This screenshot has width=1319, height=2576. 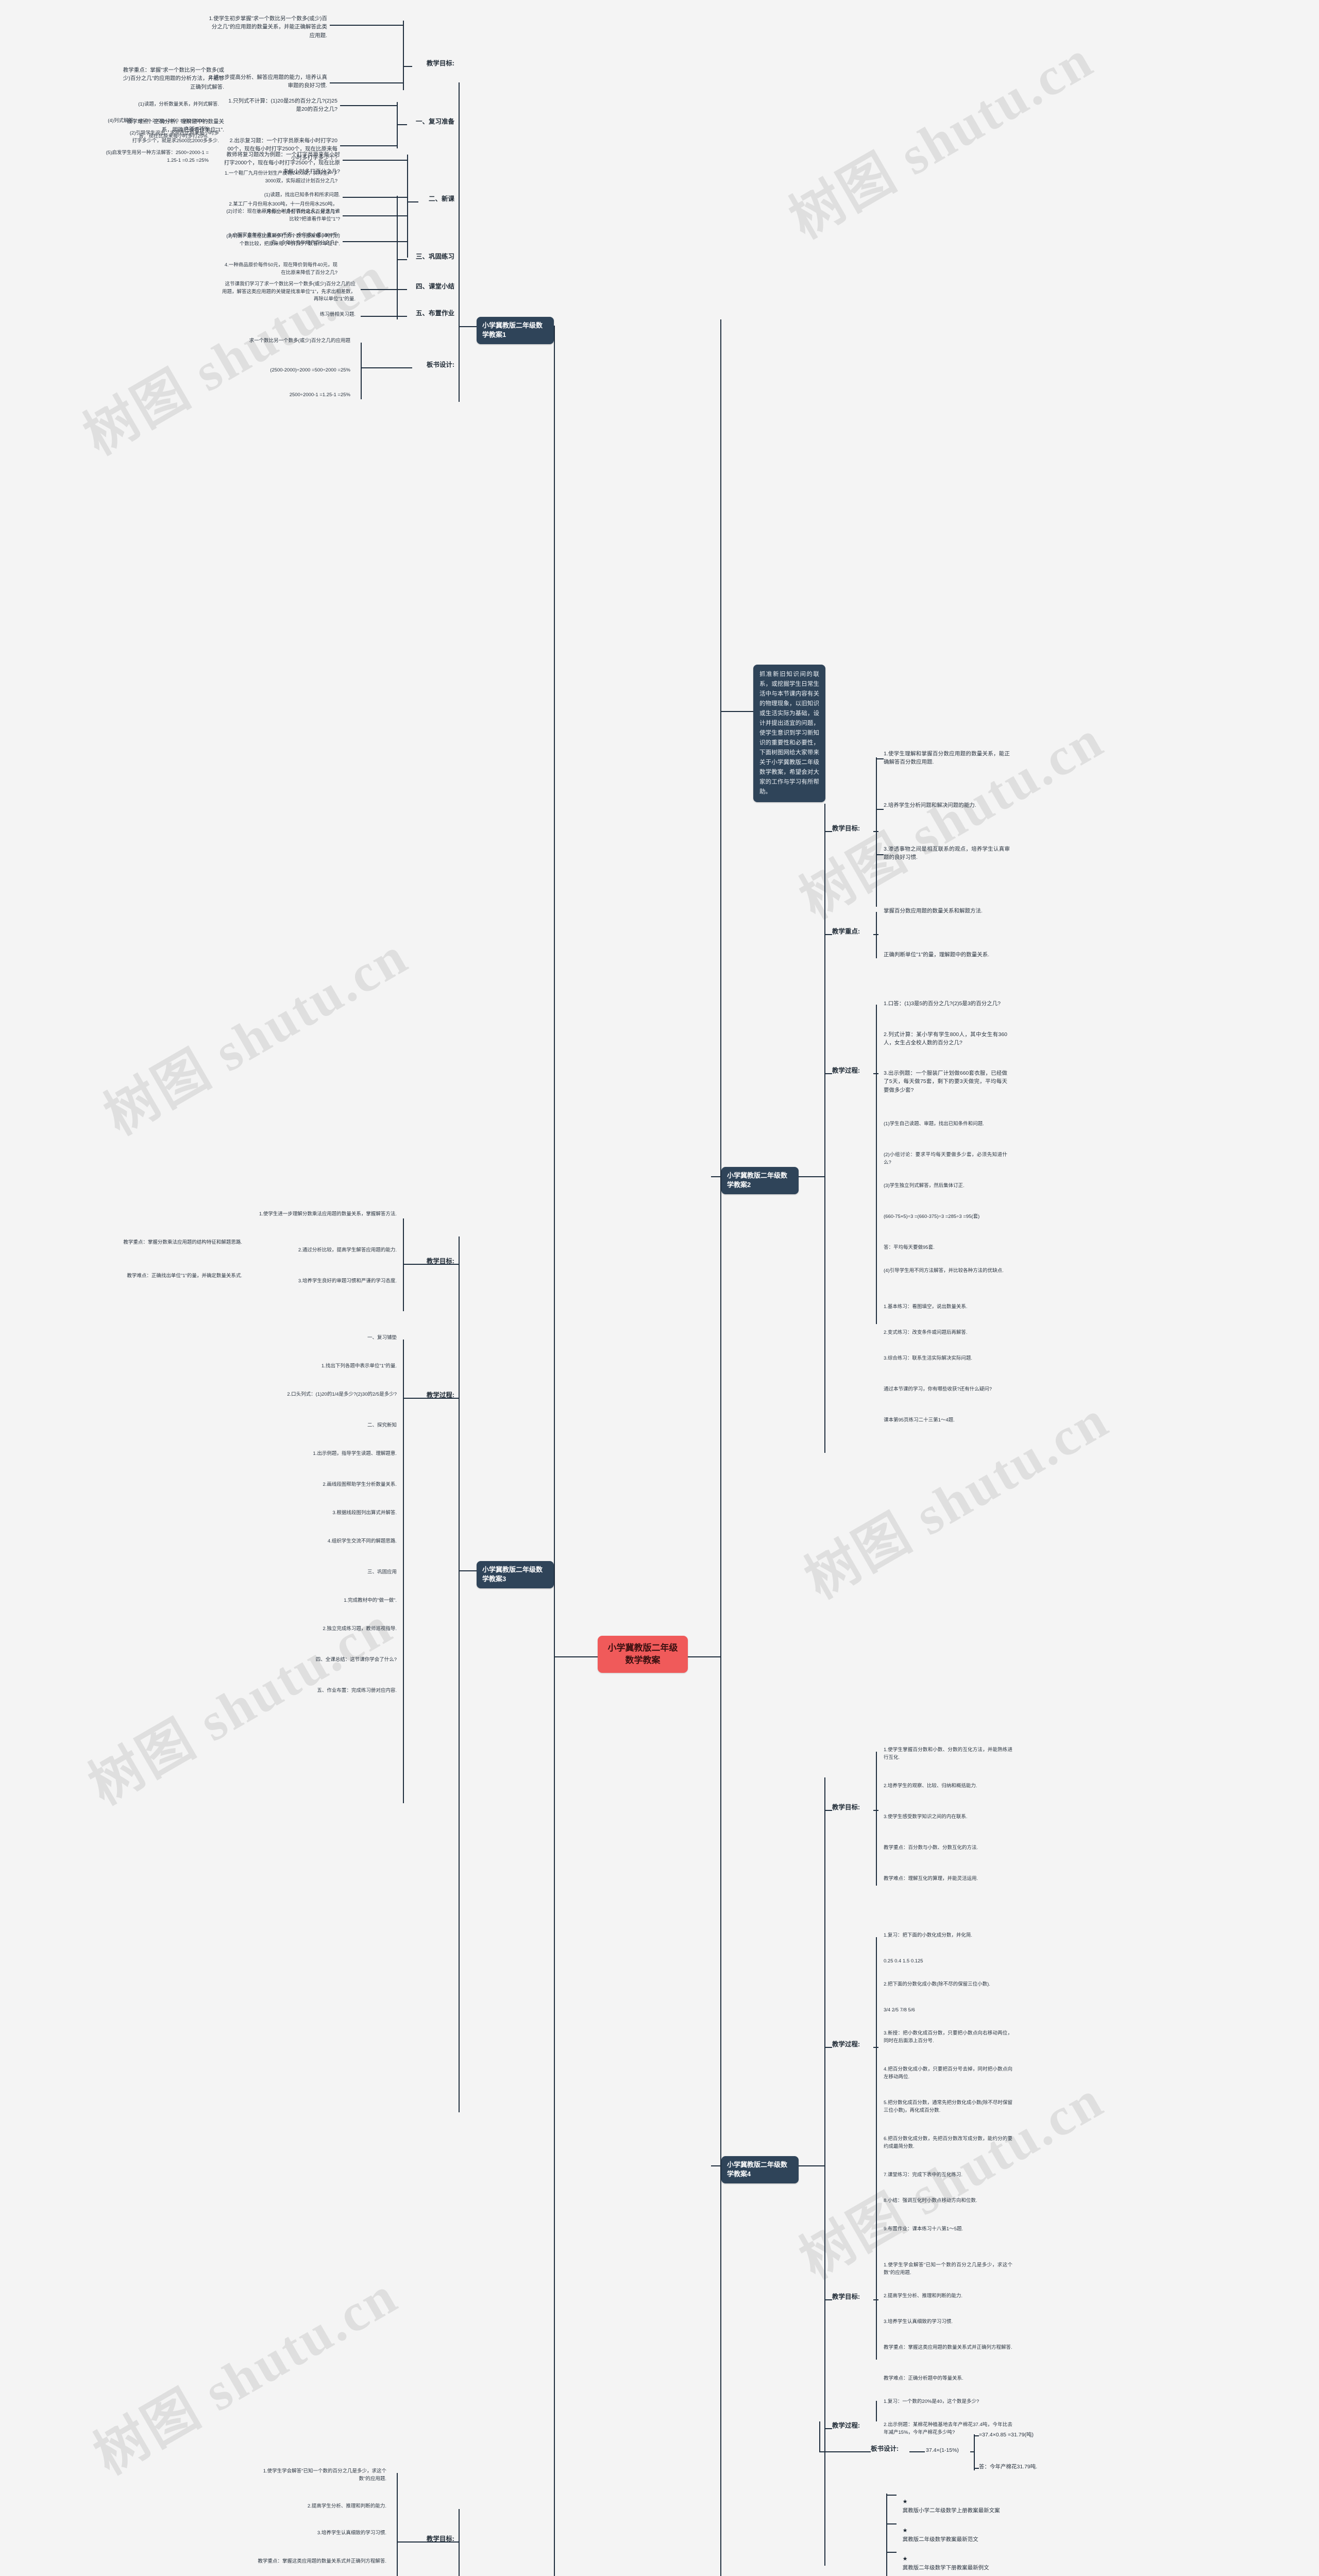 I want to click on connector-b2, so click(x=716, y=1176).